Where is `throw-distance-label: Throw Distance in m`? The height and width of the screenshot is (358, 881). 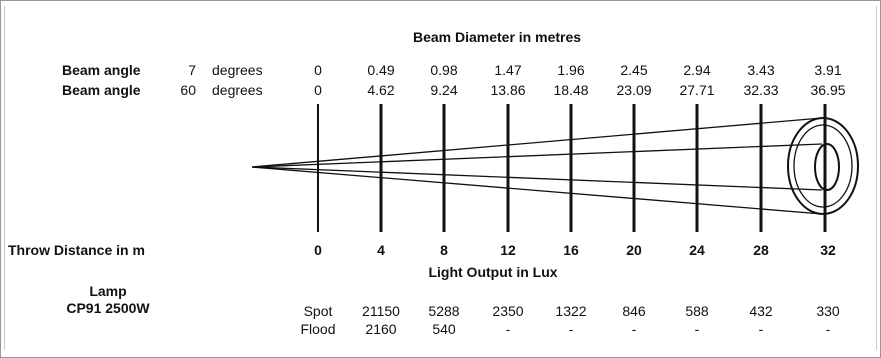
throw-distance-label: Throw Distance in m is located at coordinates (76, 250).